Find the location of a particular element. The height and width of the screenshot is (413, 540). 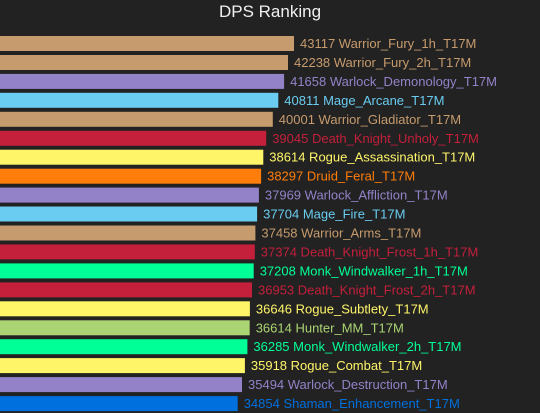

bar-label-monk_windwalker_1h_t17m: 37208 Monk_Windwalker_1h_T17M is located at coordinates (364, 270).